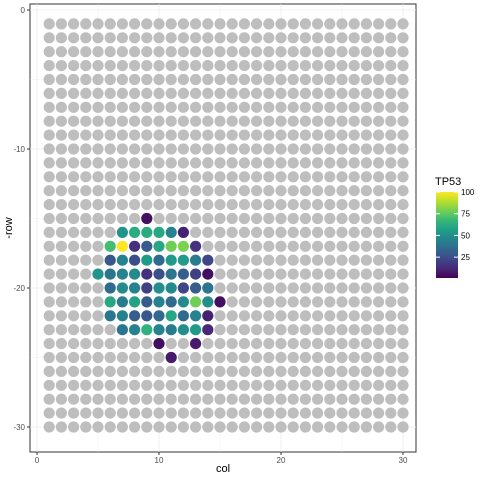  What do you see at coordinates (159, 460) in the screenshot?
I see `x-tick-label: 10` at bounding box center [159, 460].